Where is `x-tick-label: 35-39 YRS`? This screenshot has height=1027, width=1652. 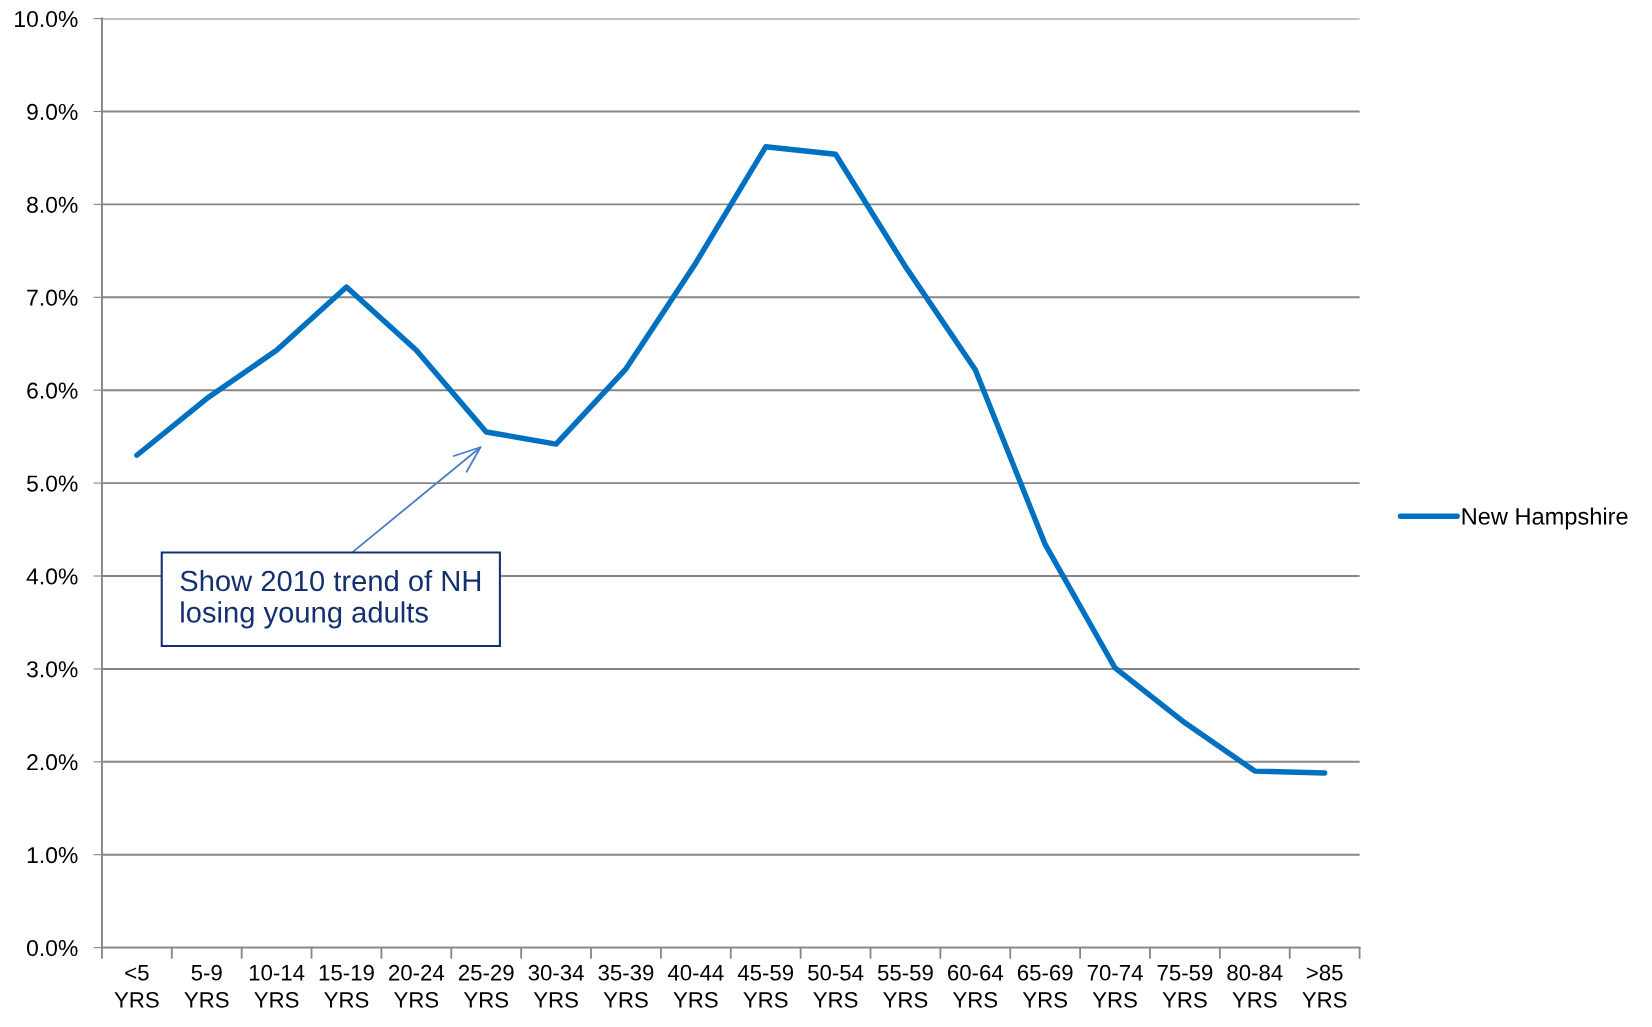 x-tick-label: 35-39 YRS is located at coordinates (626, 986).